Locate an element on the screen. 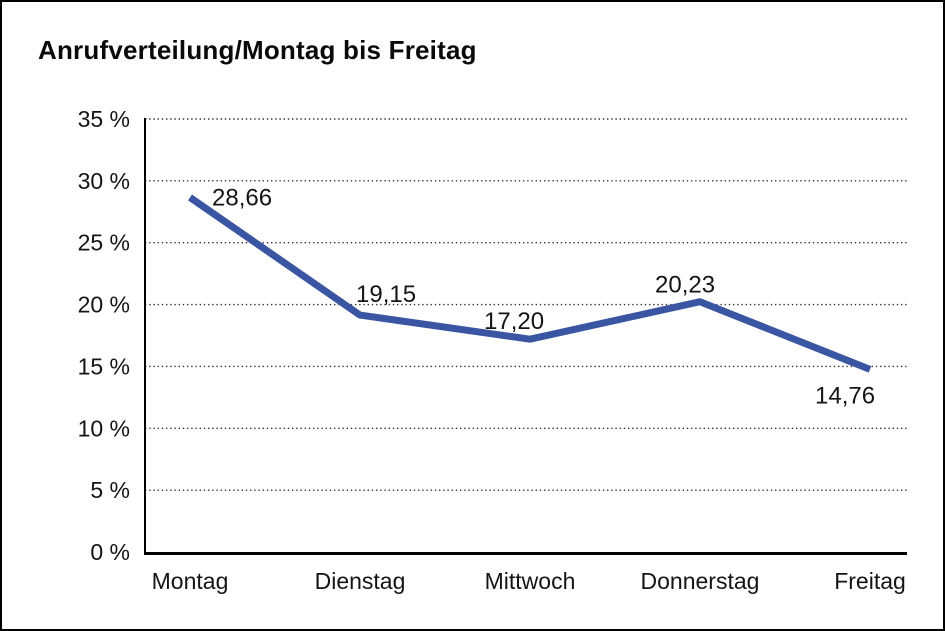 The image size is (945, 631). data-point-label: 14,76 is located at coordinates (845, 395).